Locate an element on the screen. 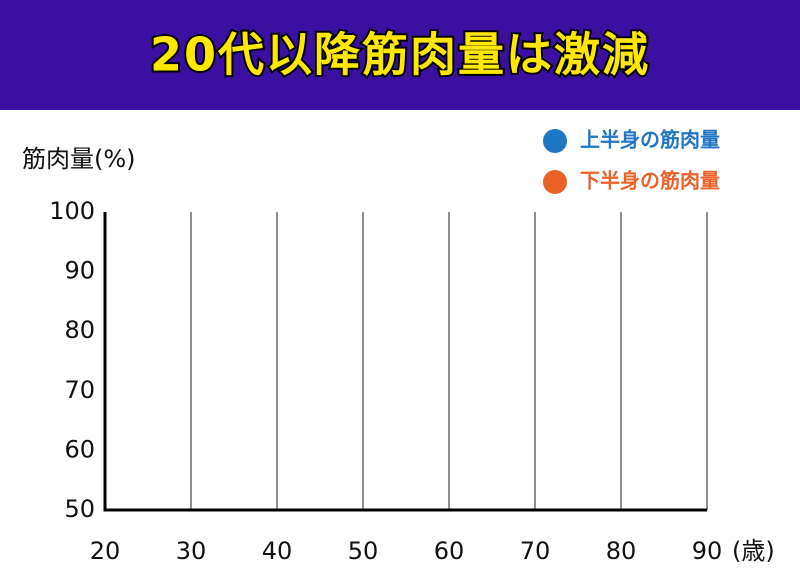 This screenshot has width=800, height=585. x-tick-label: 60 is located at coordinates (449, 551).